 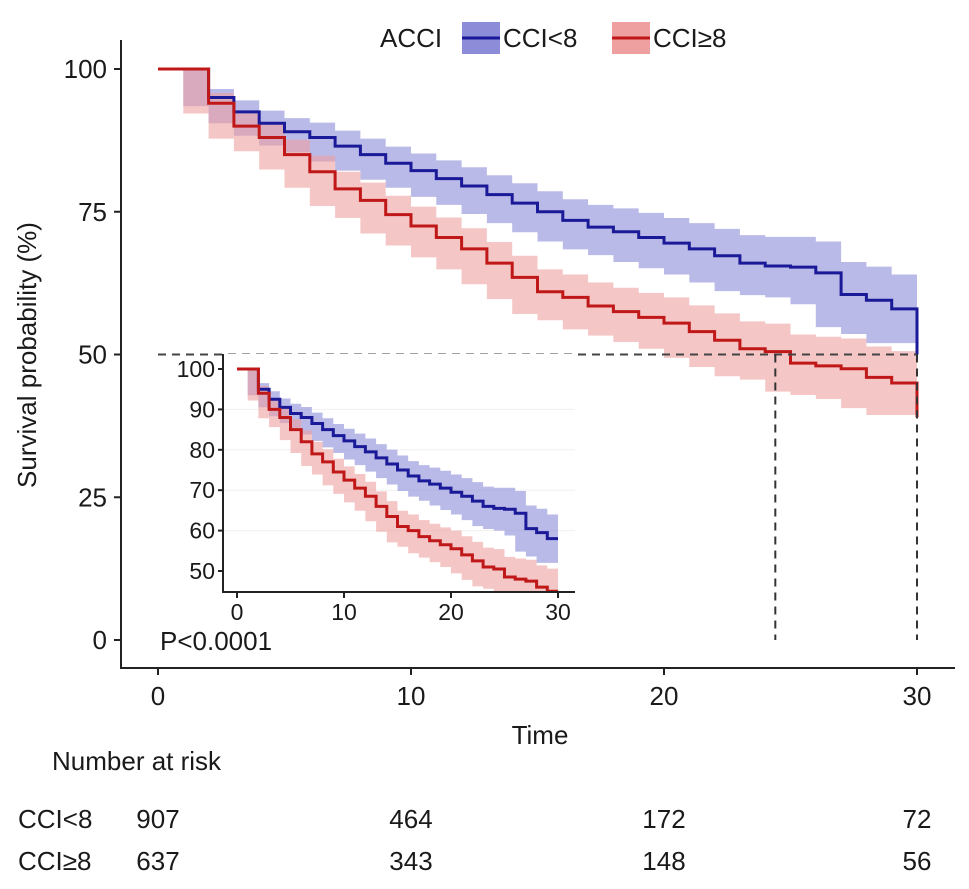 What do you see at coordinates (85, 69) in the screenshot?
I see `y-tick-label: 100` at bounding box center [85, 69].